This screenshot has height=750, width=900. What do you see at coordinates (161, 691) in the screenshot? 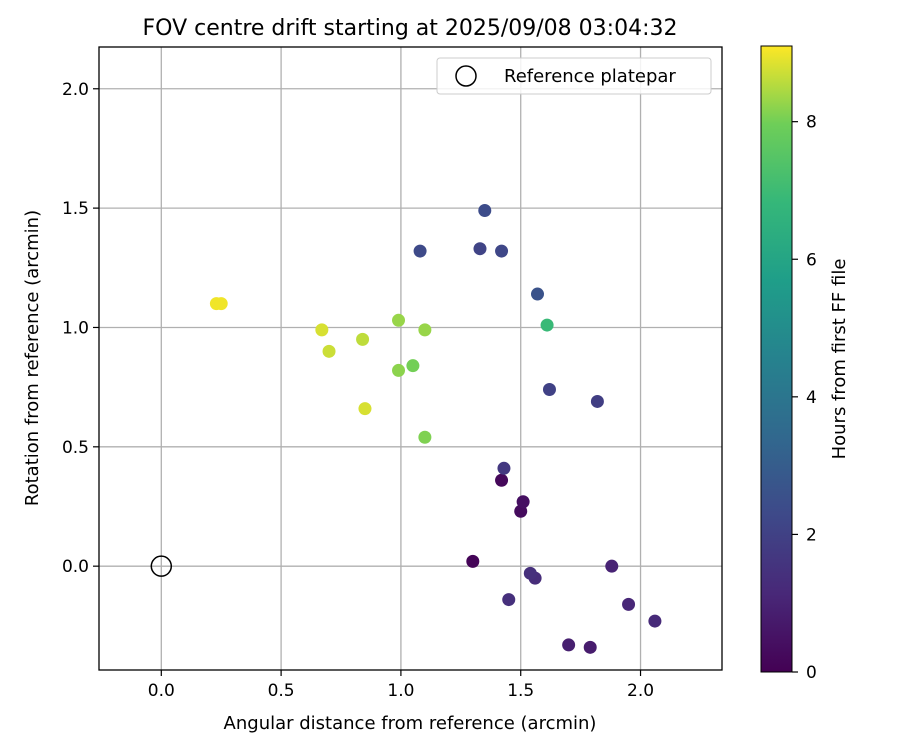
I see `x-tick-label: 0.0` at bounding box center [161, 691].